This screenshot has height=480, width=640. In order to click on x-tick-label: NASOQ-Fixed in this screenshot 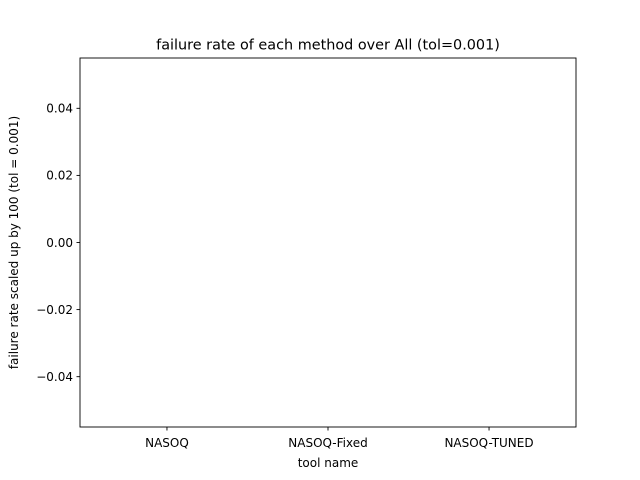, I will do `click(327, 443)`.